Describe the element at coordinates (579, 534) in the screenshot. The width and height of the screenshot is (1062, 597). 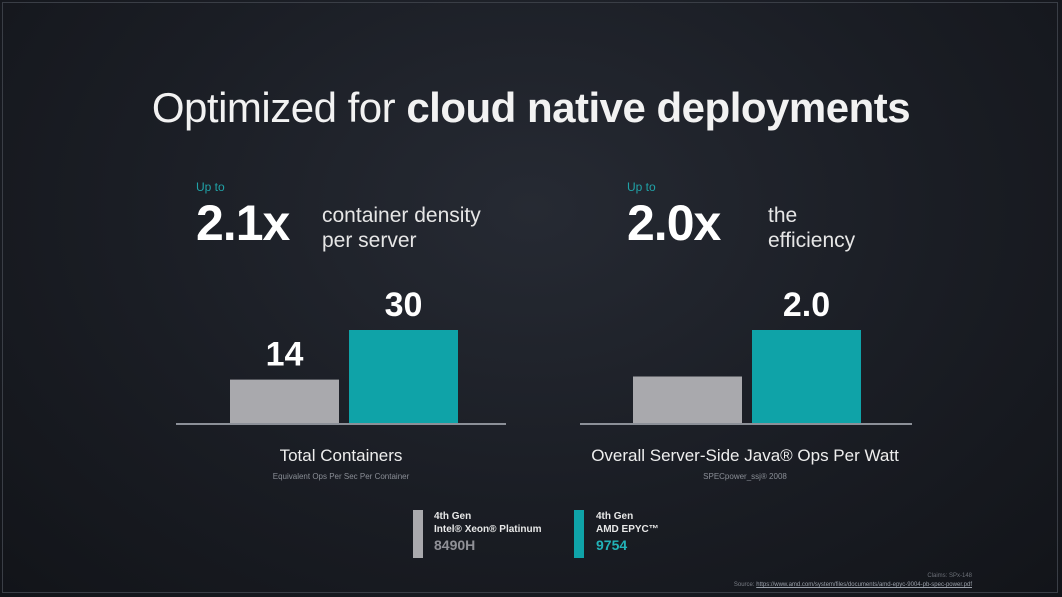
I see `legend-swatch-amd` at that location.